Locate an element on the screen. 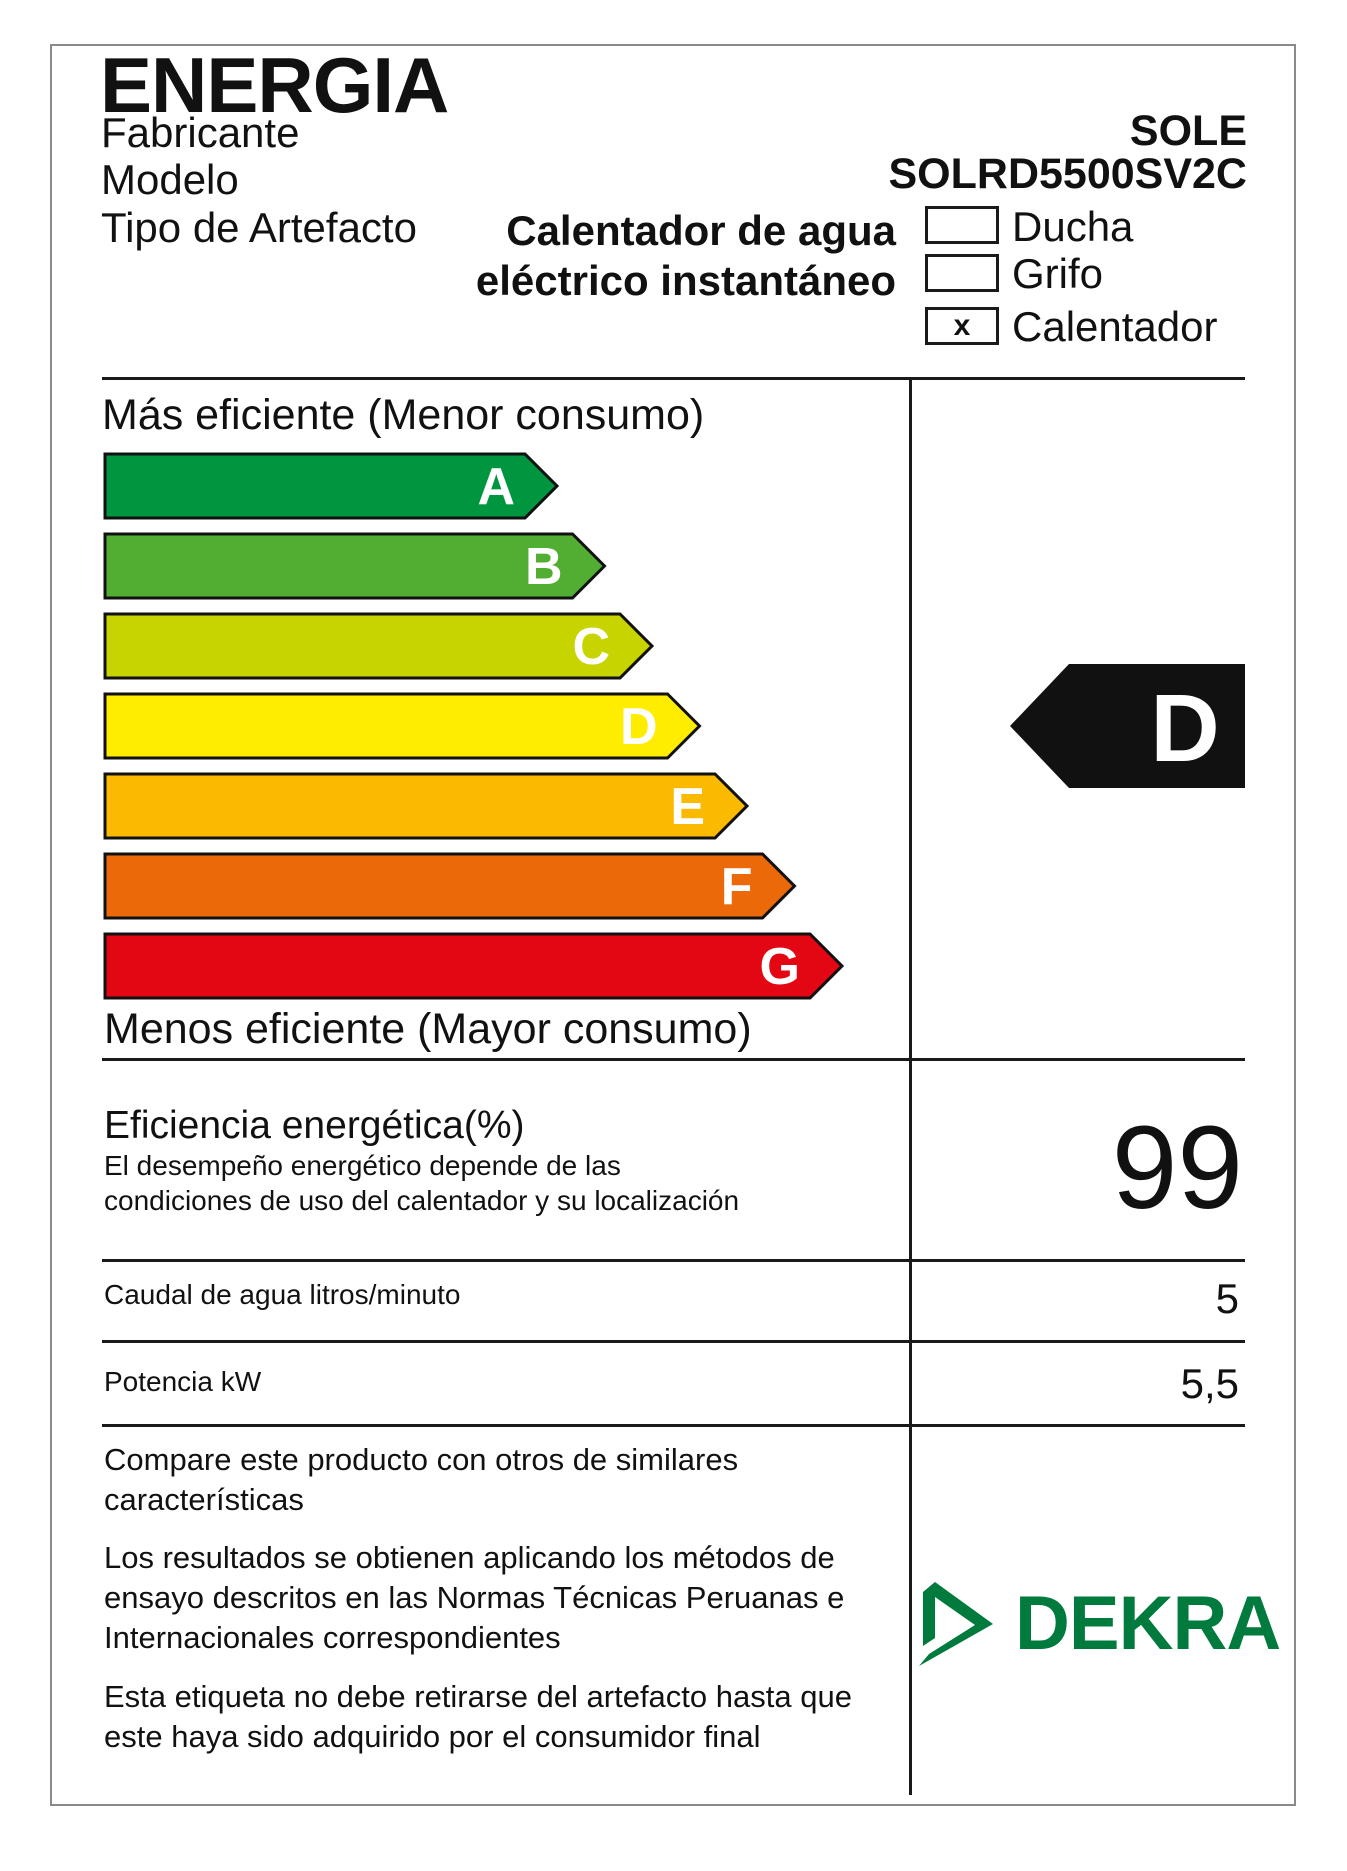 This screenshot has width=1347, height=1871. checkbox-calentador-label: Calentador is located at coordinates (1115, 326).